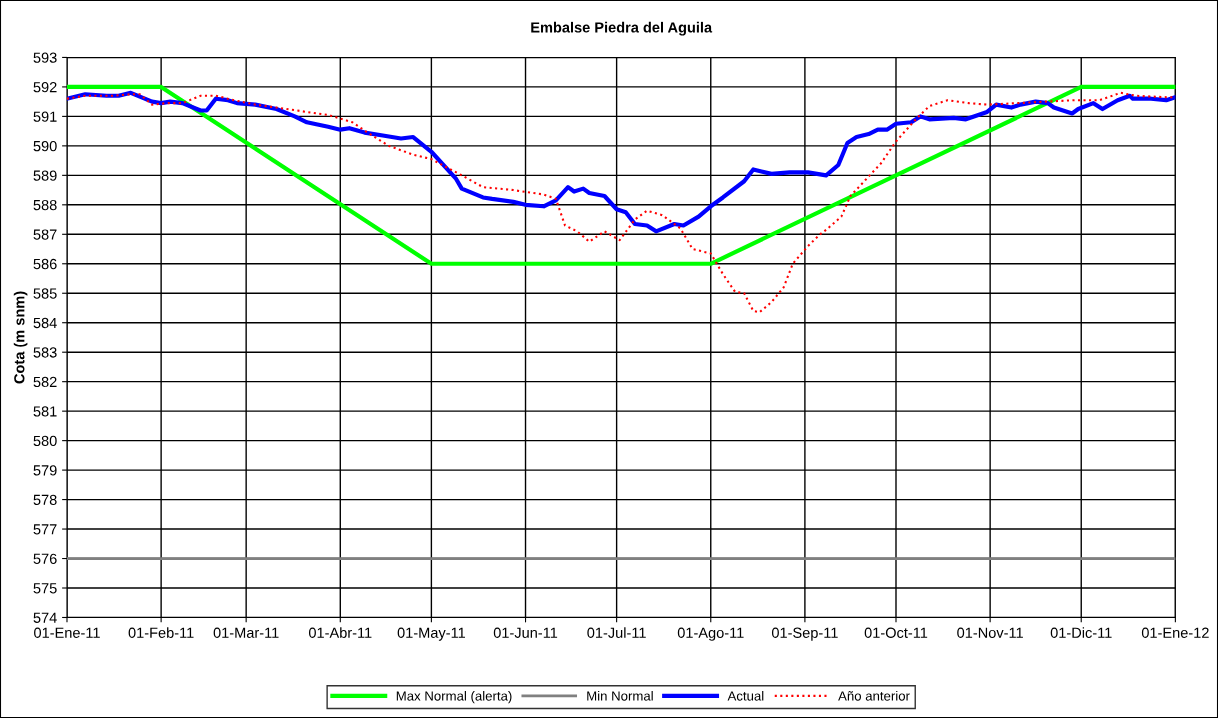 The image size is (1218, 718). I want to click on x-tick-label: 01-Oct-11, so click(896, 632).